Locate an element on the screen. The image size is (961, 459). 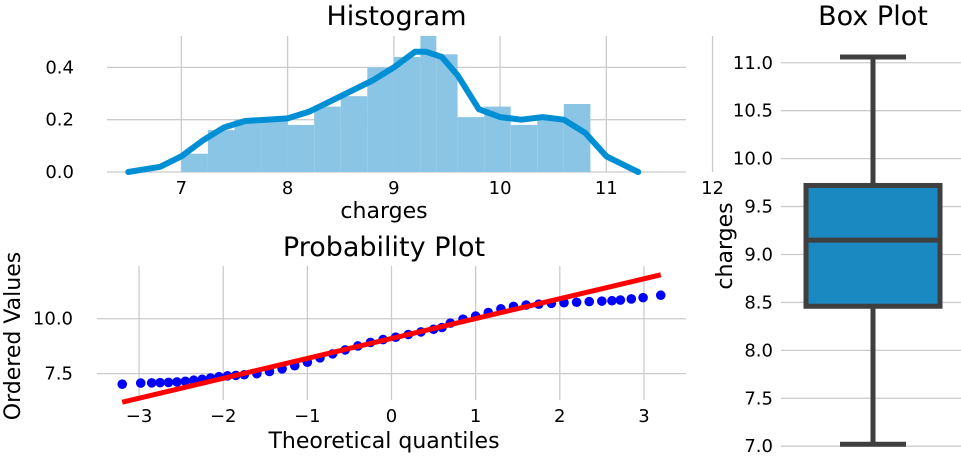
box-ytick-label: 10.5 is located at coordinates (753, 111).